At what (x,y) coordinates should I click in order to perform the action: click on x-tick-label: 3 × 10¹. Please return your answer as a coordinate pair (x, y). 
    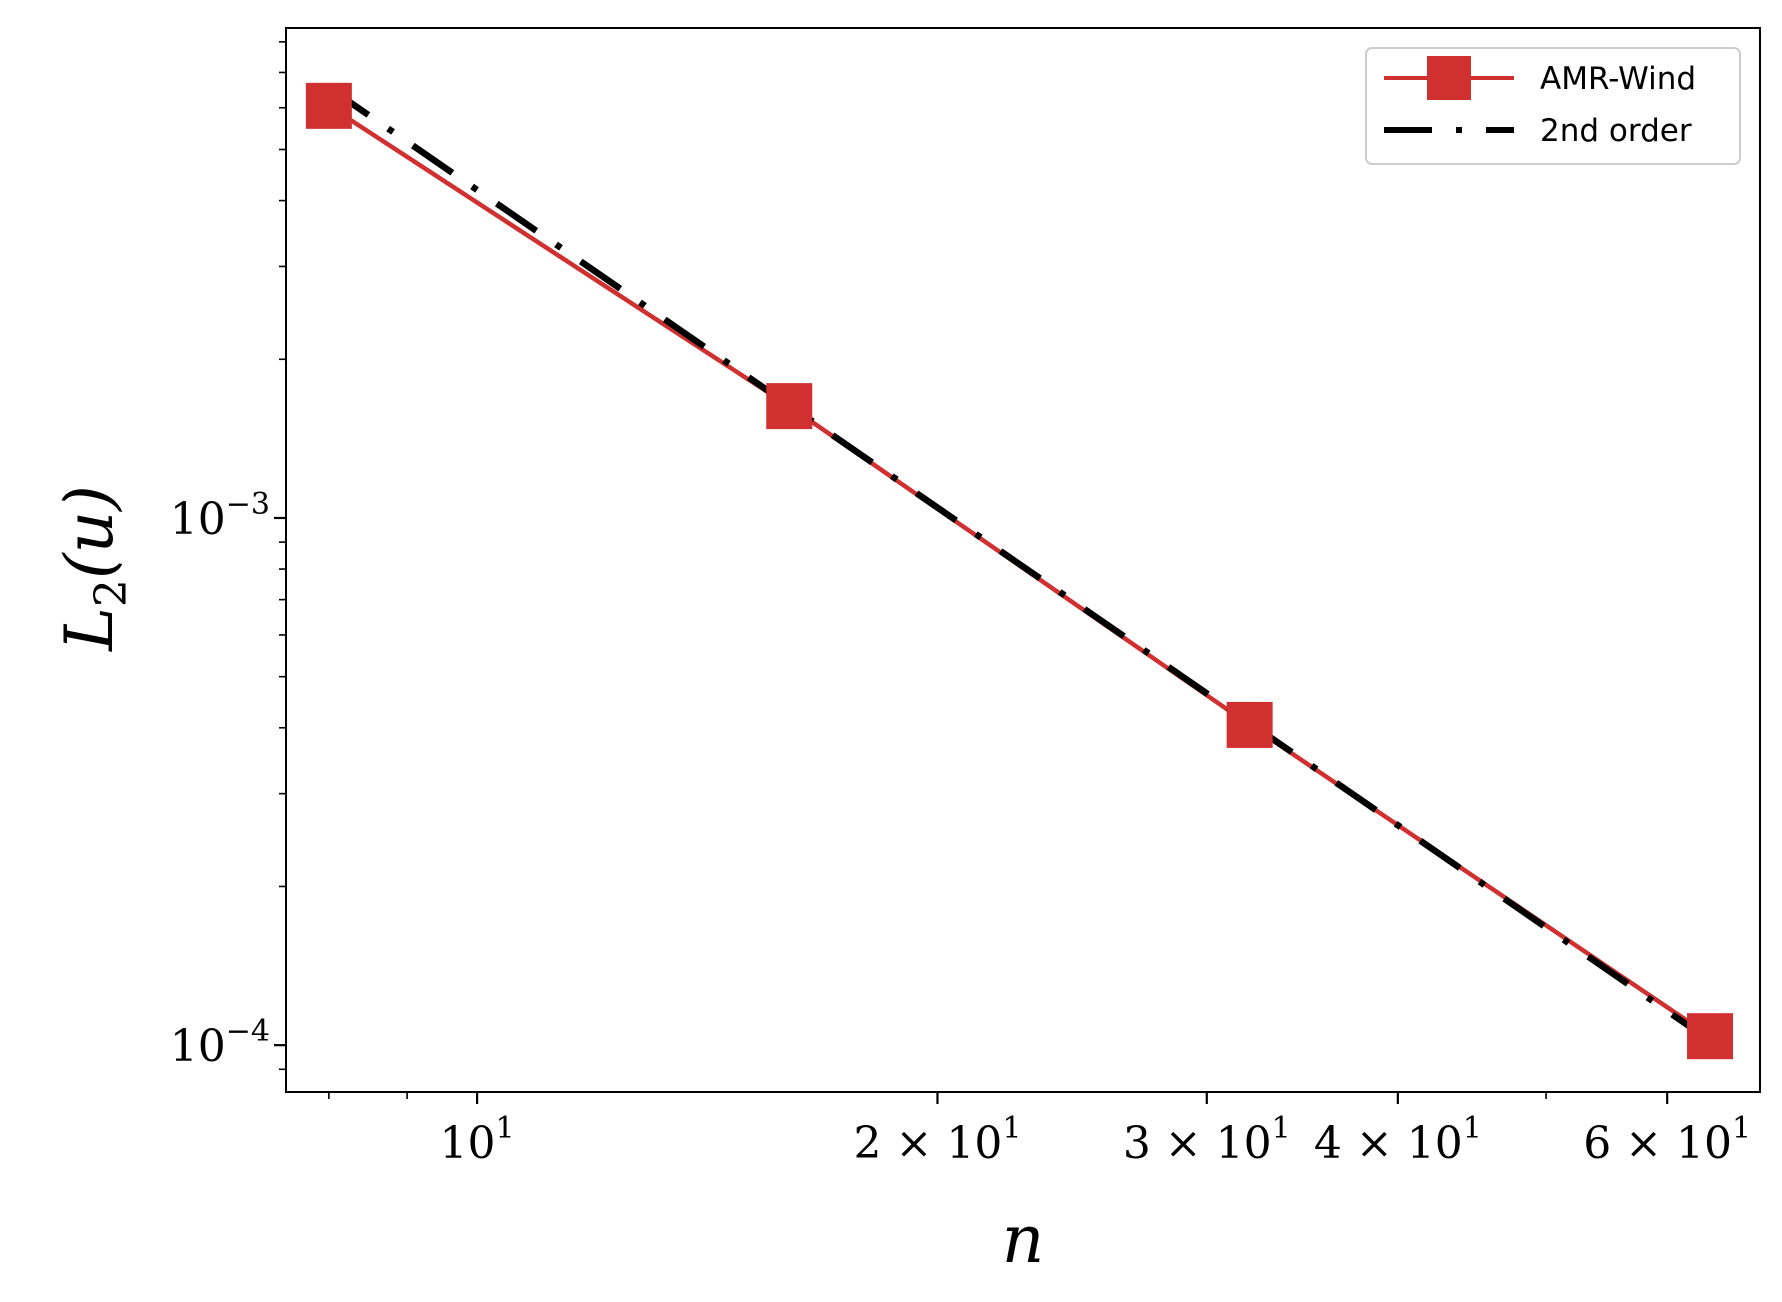
    Looking at the image, I should click on (1207, 1140).